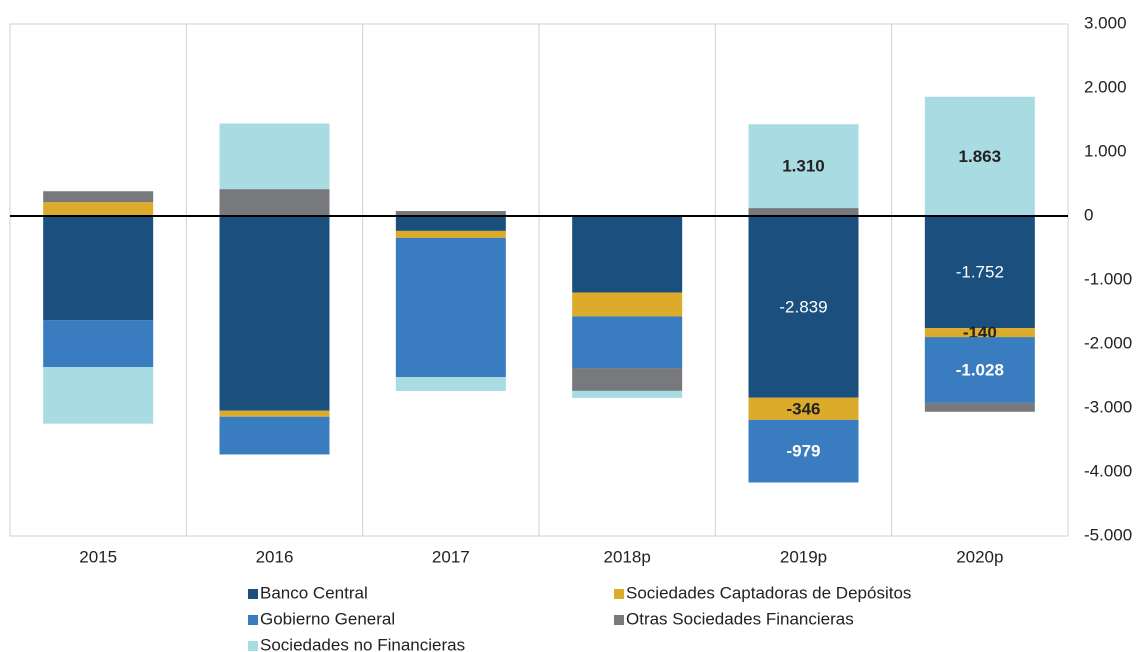 The width and height of the screenshot is (1145, 652). Describe the element at coordinates (1088, 214) in the screenshot. I see `y-tick-label: 0` at that location.